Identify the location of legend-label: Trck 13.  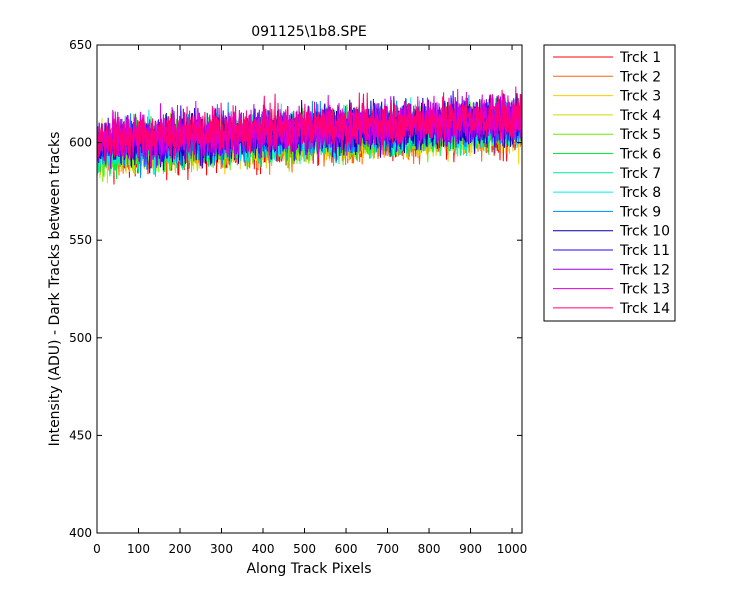
(644, 290).